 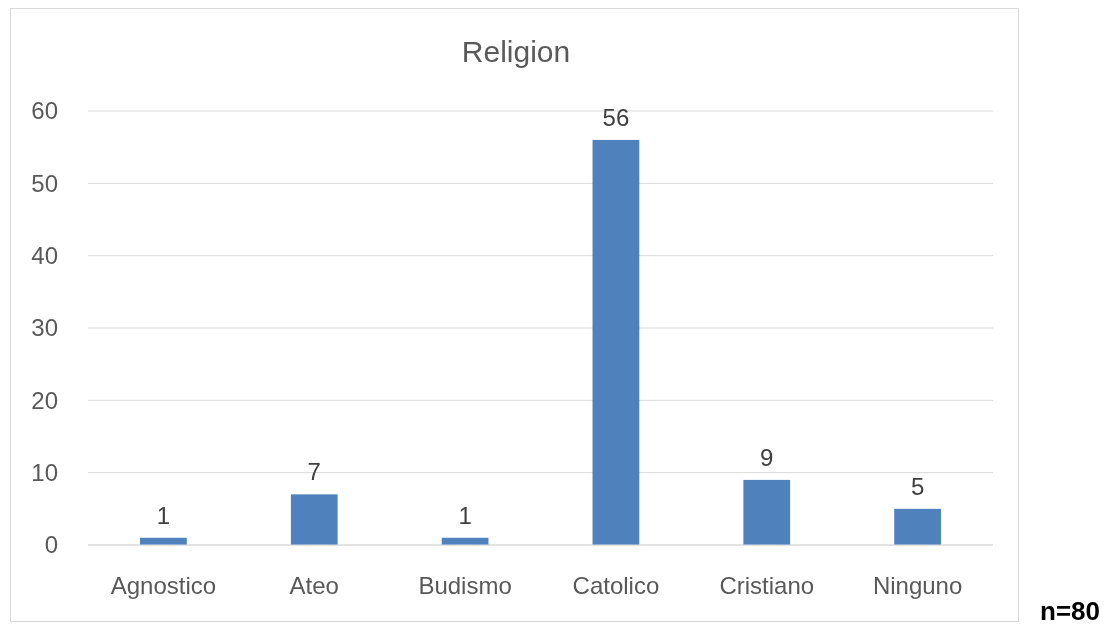 What do you see at coordinates (516, 51) in the screenshot?
I see `chart-title: Religion` at bounding box center [516, 51].